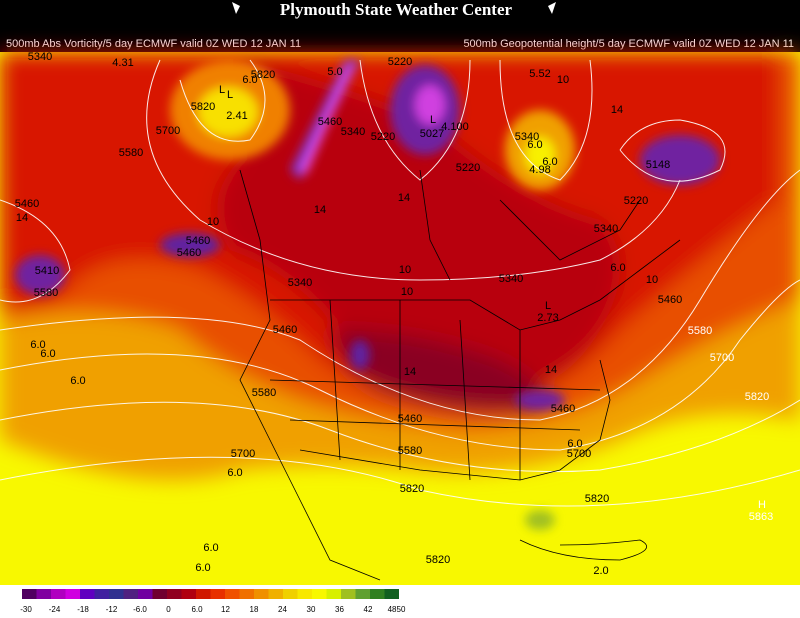 The height and width of the screenshot is (618, 800). Describe the element at coordinates (311, 609) in the screenshot. I see `colorbar-label: 30` at that location.